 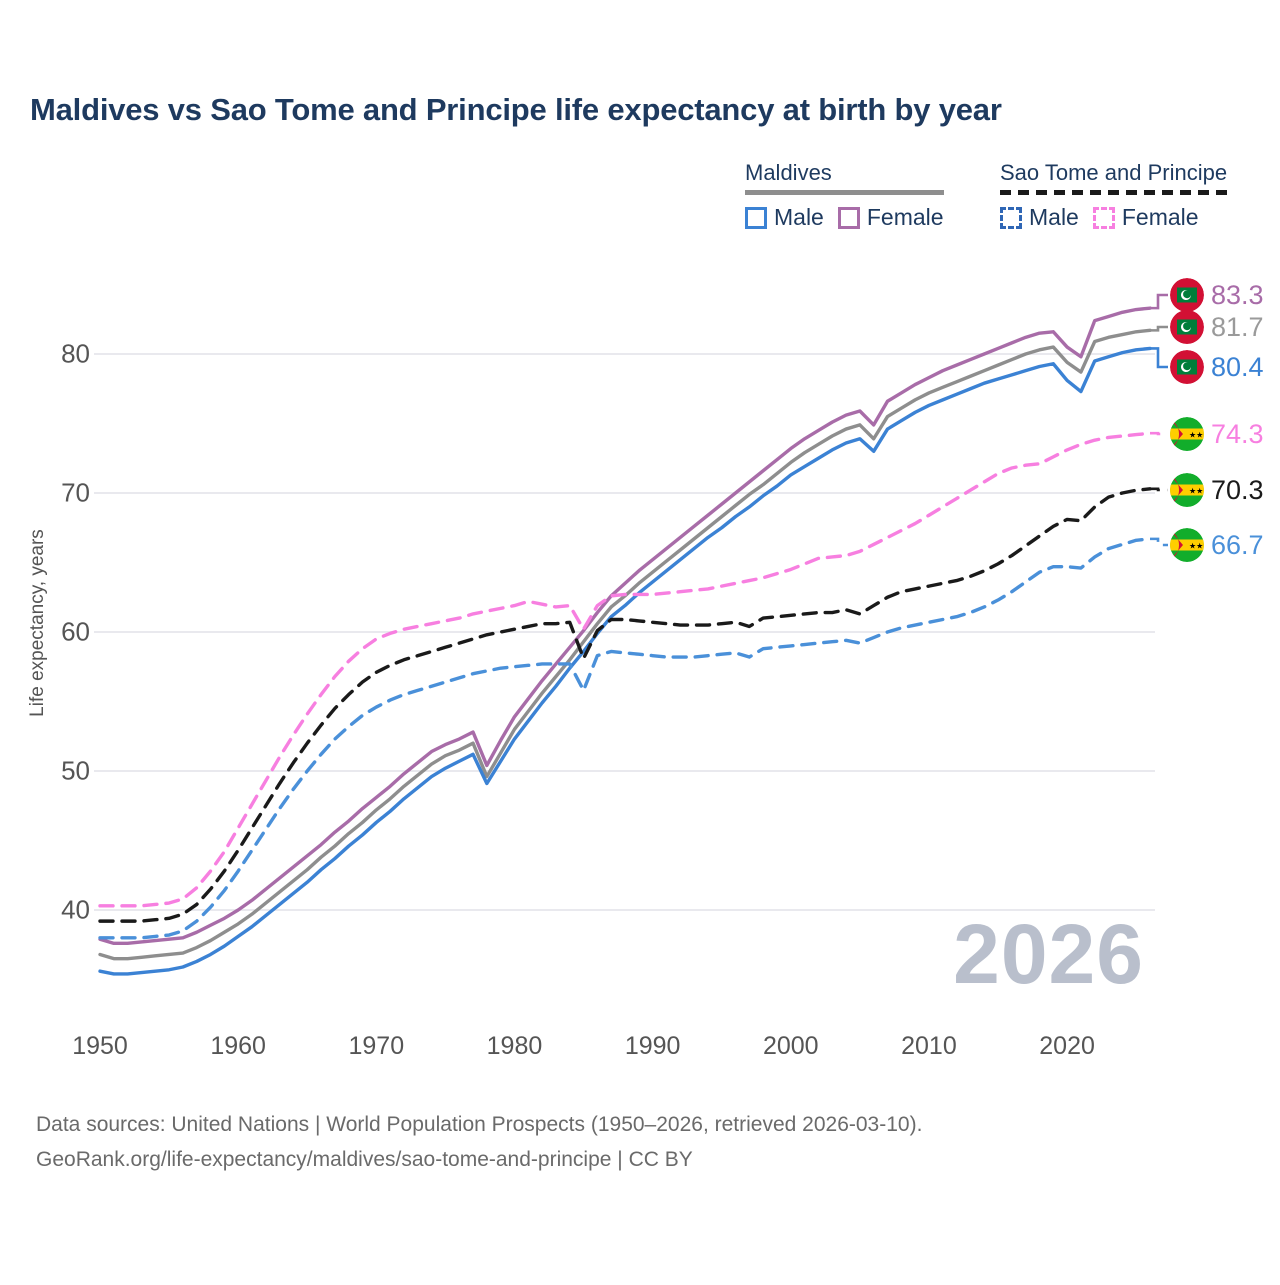 I want to click on legend-item-stp-male: Male, so click(x=1039, y=217).